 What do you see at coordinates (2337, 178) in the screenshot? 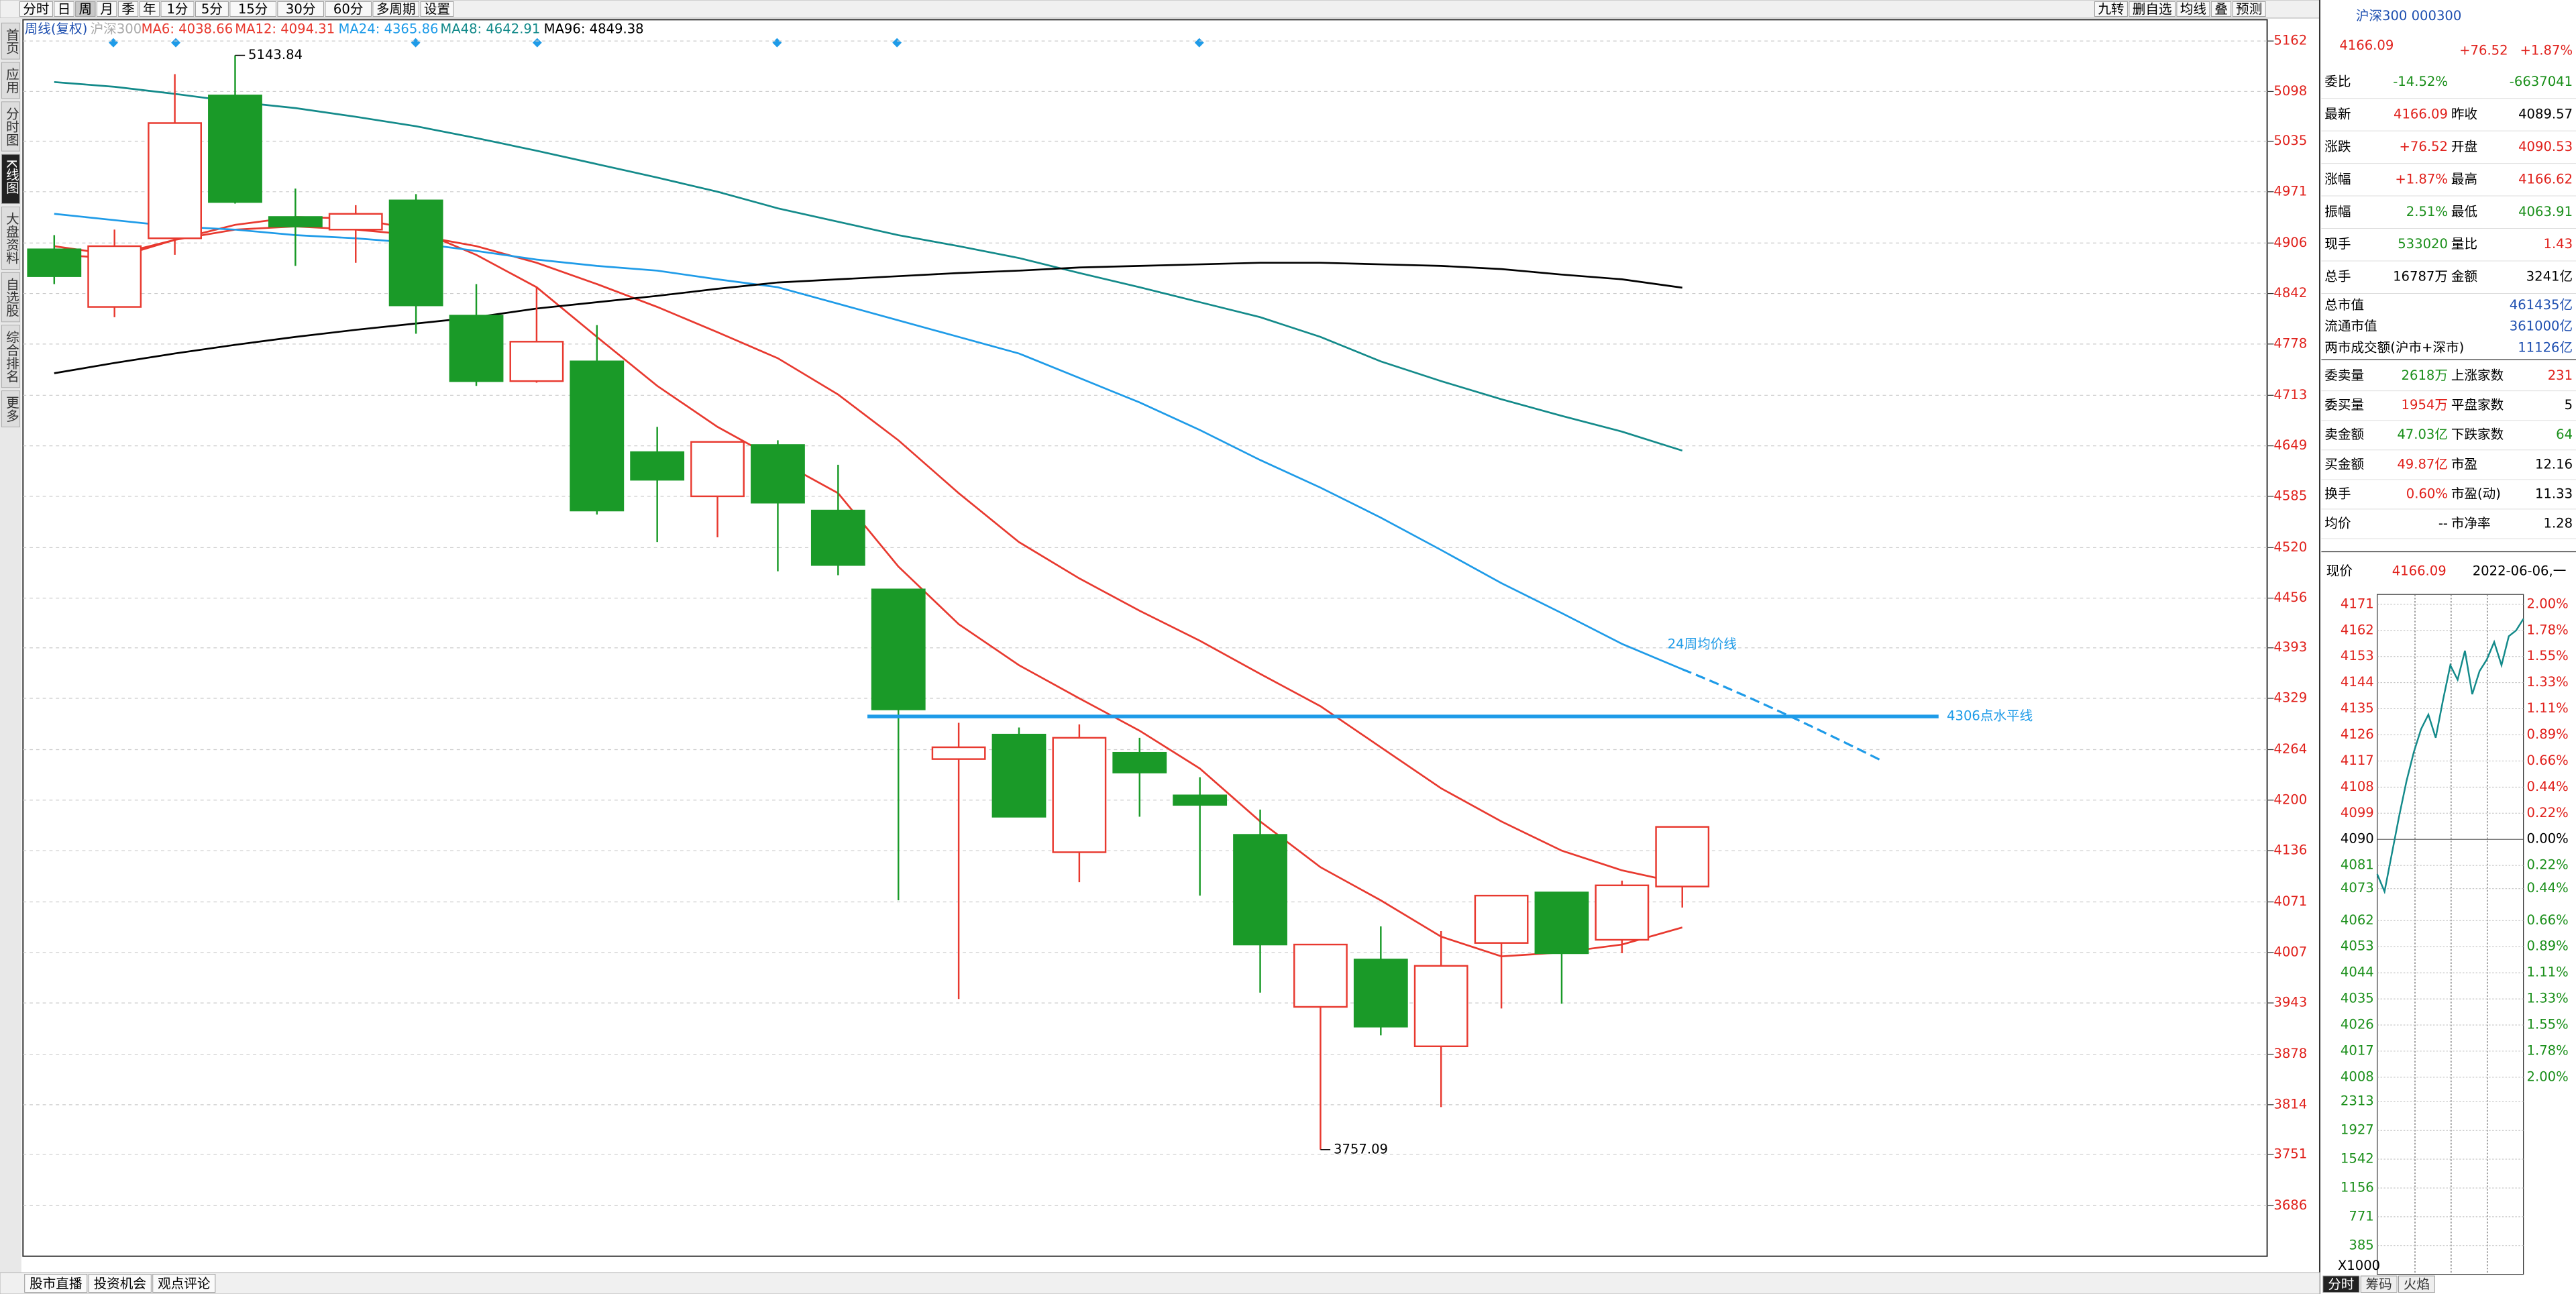
I see `quote-cell: 涨幅` at bounding box center [2337, 178].